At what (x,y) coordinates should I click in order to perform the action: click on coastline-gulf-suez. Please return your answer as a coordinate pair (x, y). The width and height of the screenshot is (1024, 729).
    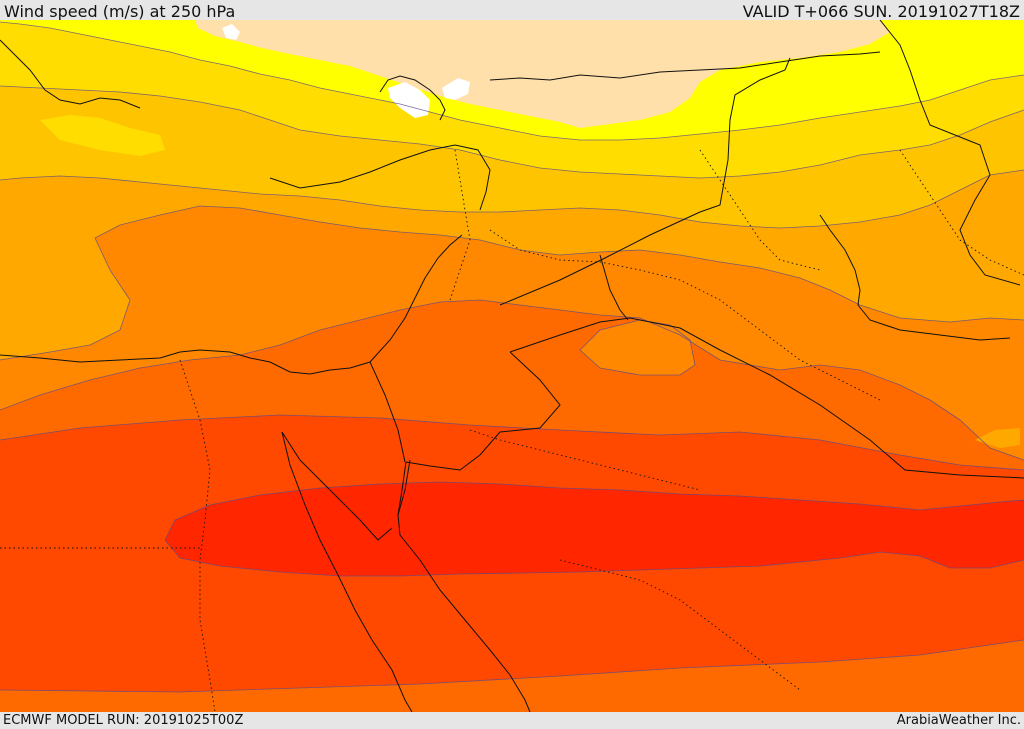
    Looking at the image, I should click on (337, 486).